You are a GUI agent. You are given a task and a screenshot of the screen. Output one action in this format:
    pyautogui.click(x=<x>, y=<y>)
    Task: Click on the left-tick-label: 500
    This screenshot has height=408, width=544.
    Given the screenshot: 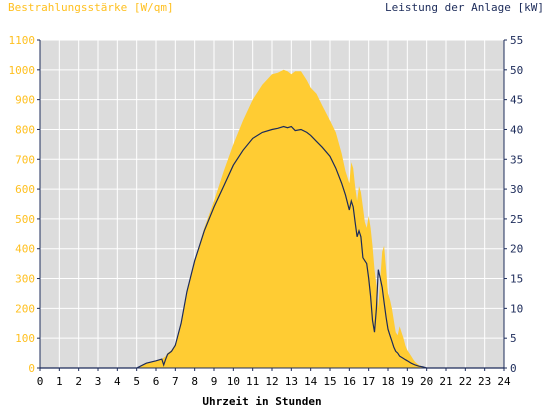 What is the action you would take?
    pyautogui.click(x=25, y=219)
    